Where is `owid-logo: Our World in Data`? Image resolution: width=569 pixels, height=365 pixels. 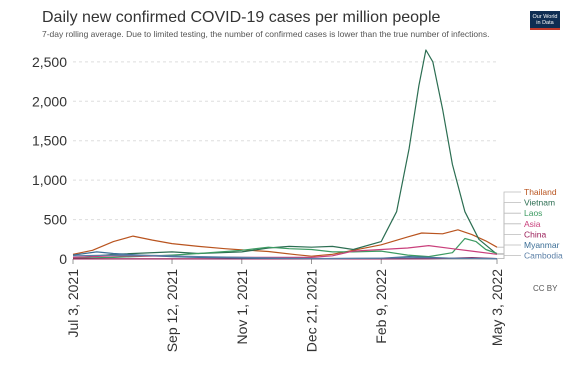
owid-logo: Our World in Data is located at coordinates (545, 20).